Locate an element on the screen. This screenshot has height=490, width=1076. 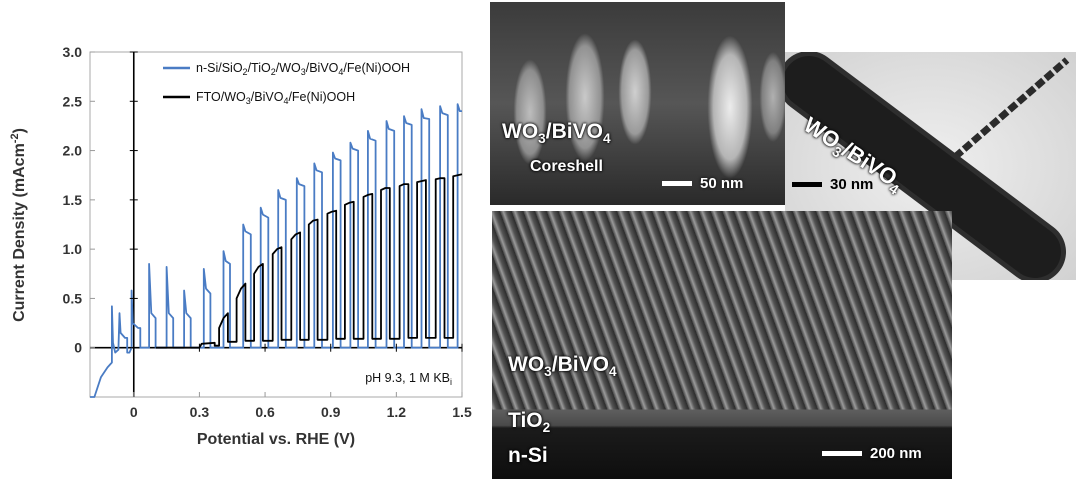
x-tick-label: 1.5 is located at coordinates (462, 412).